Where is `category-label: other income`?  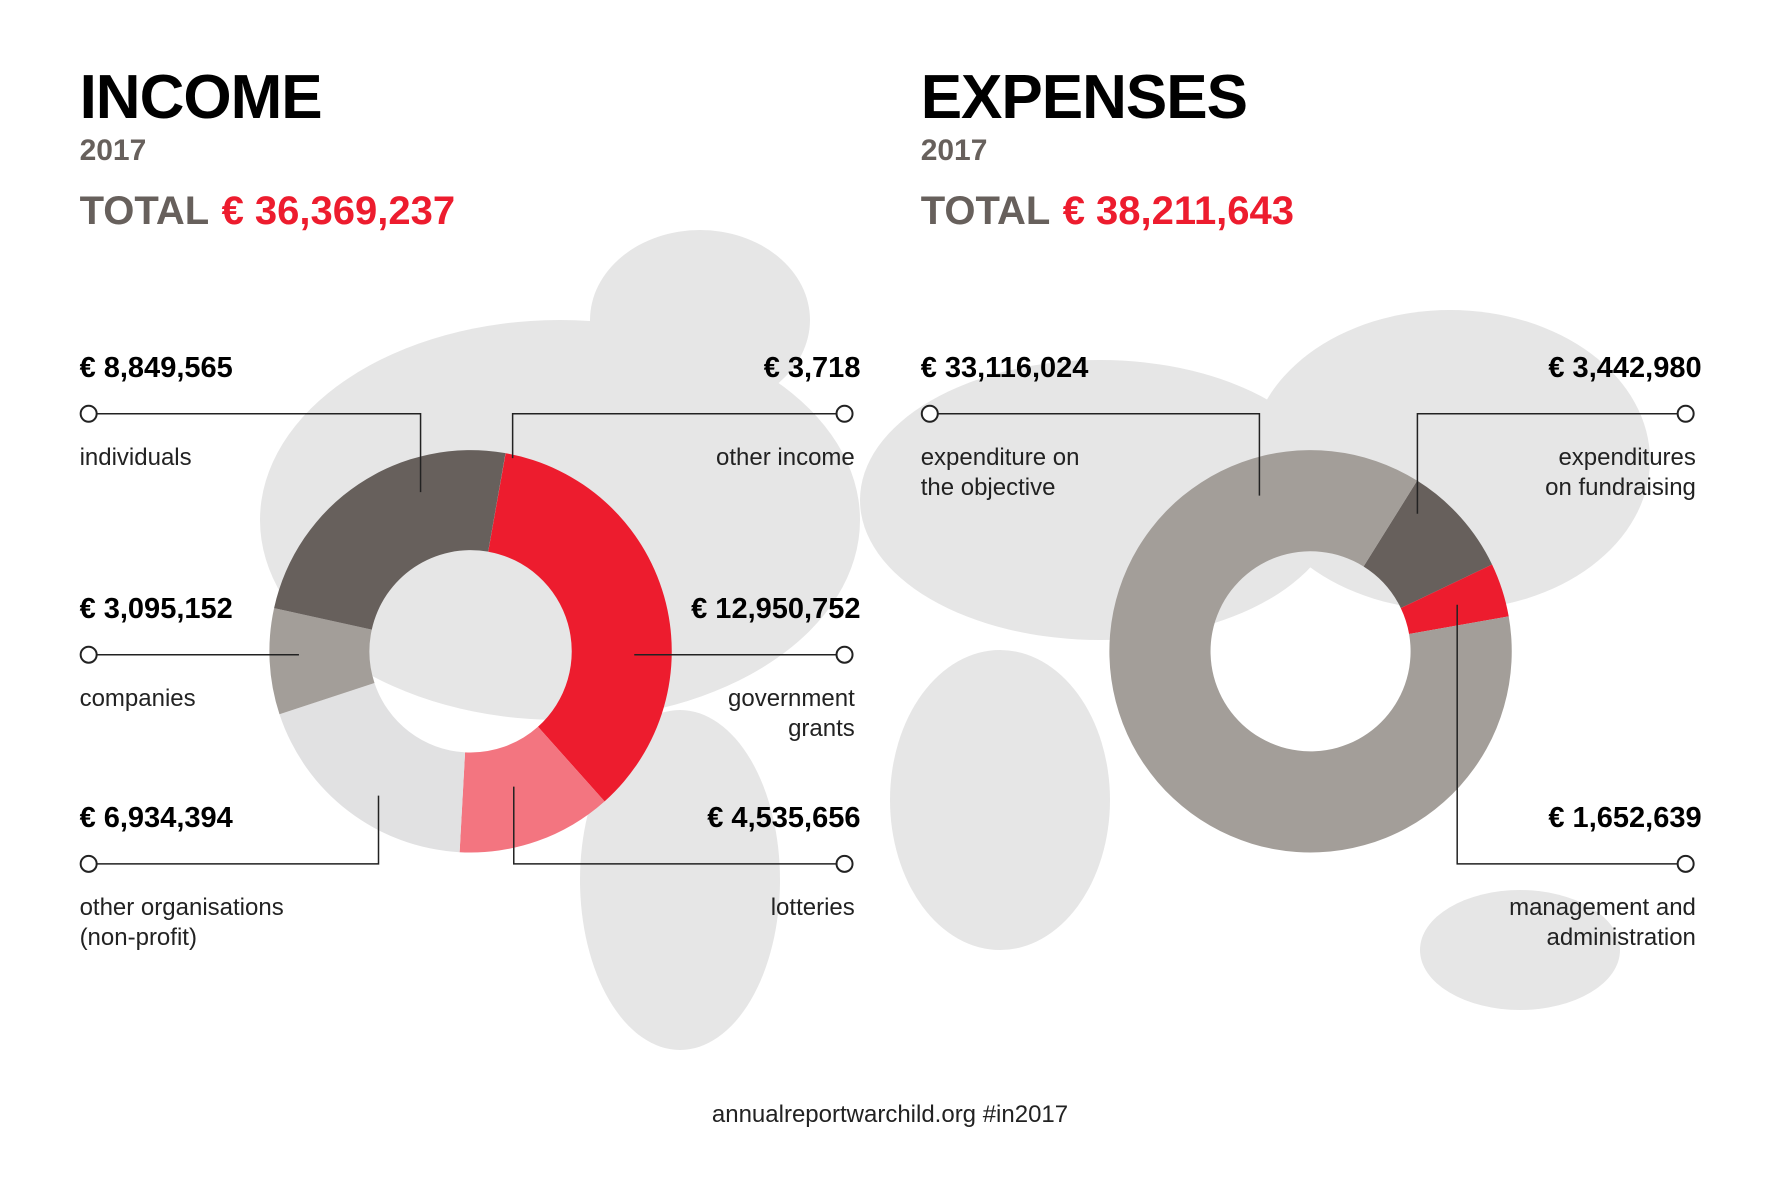 category-label: other income is located at coordinates (785, 458).